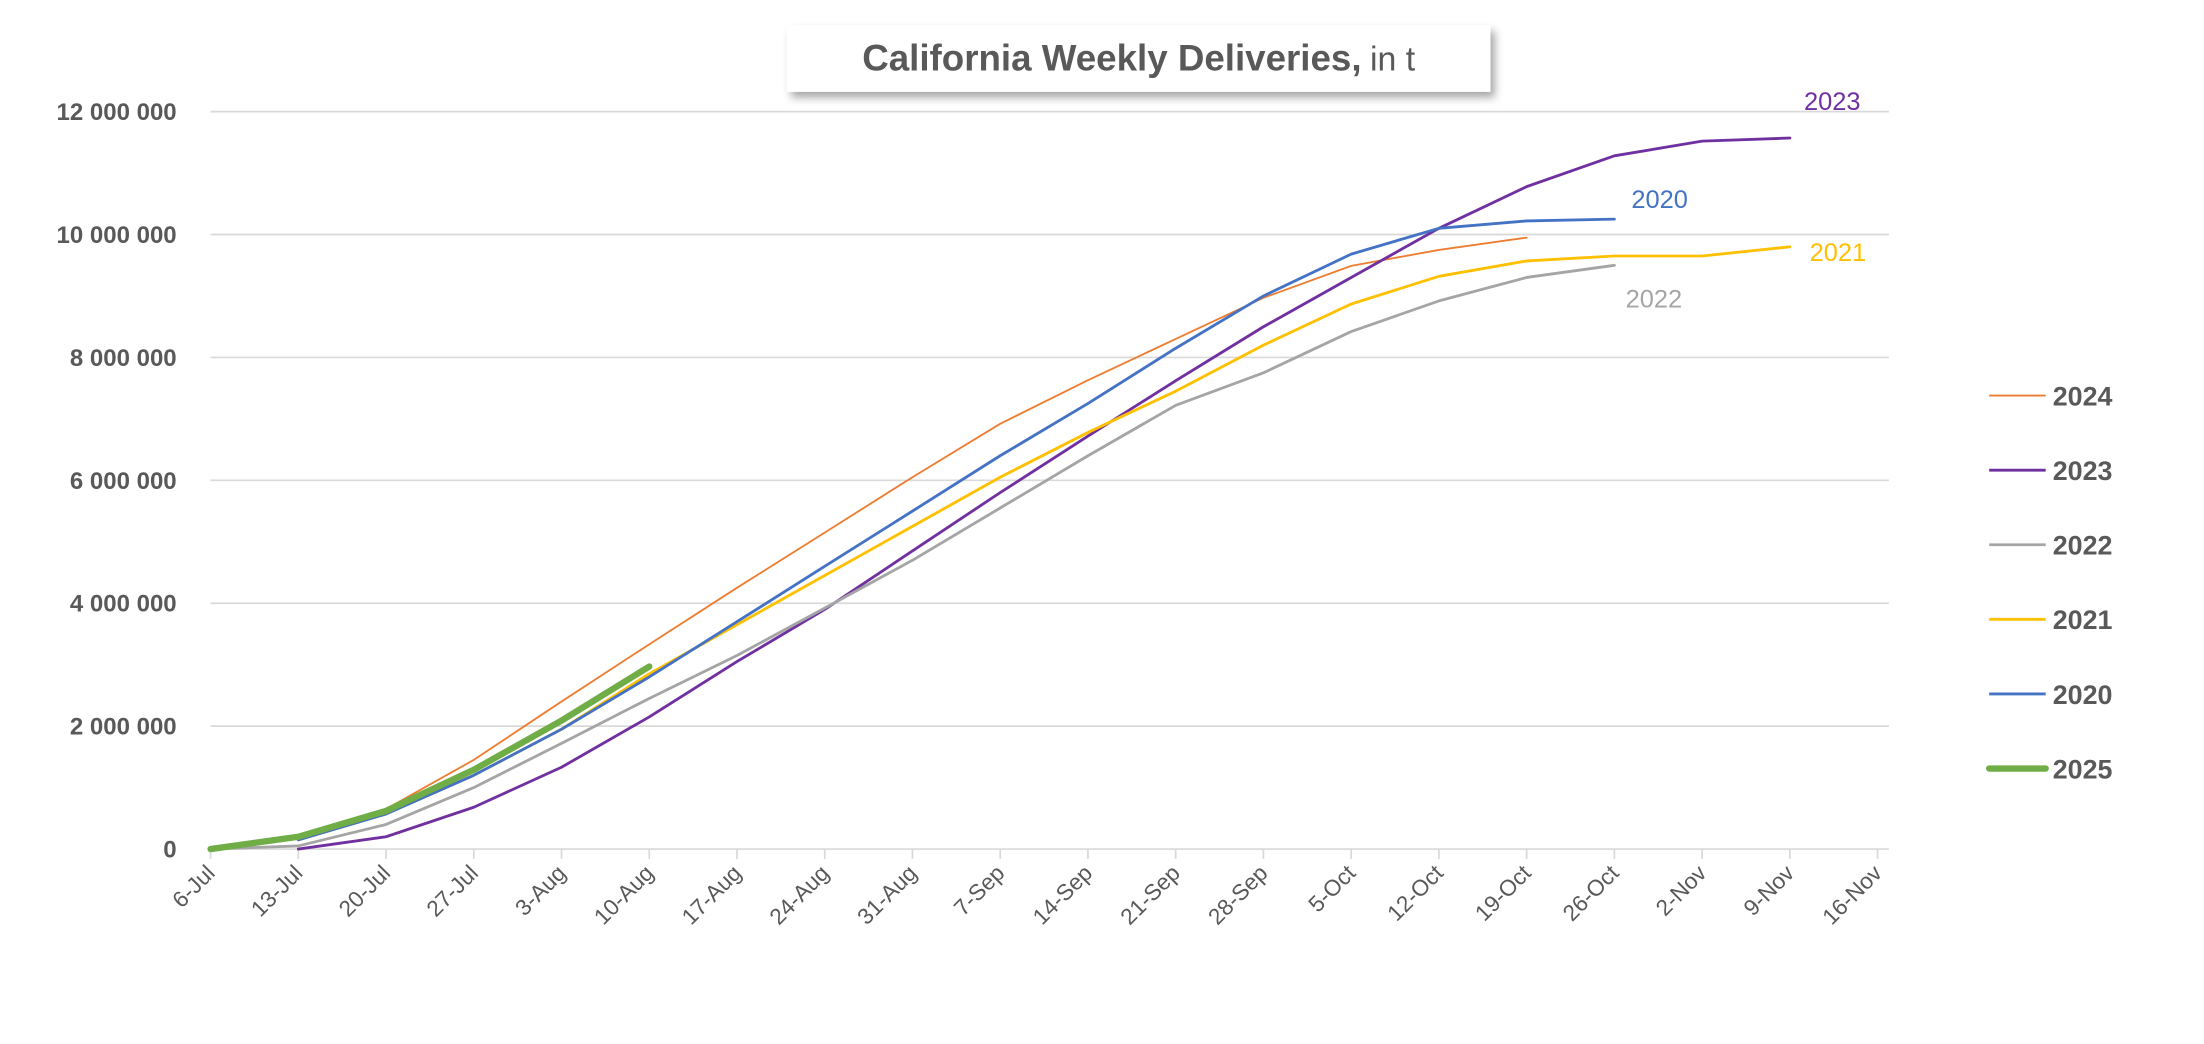 This screenshot has height=1044, width=2204. I want to click on x-tick-label: 6-Jul, so click(193, 886).